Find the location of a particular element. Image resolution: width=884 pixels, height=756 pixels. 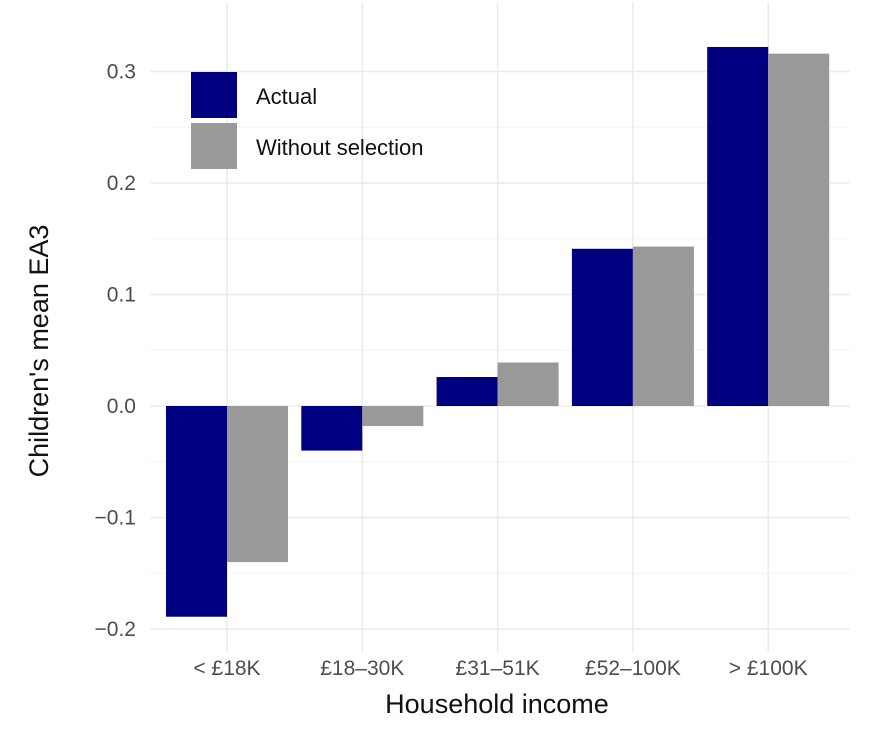

legend-key-without-selection is located at coordinates (214, 146).